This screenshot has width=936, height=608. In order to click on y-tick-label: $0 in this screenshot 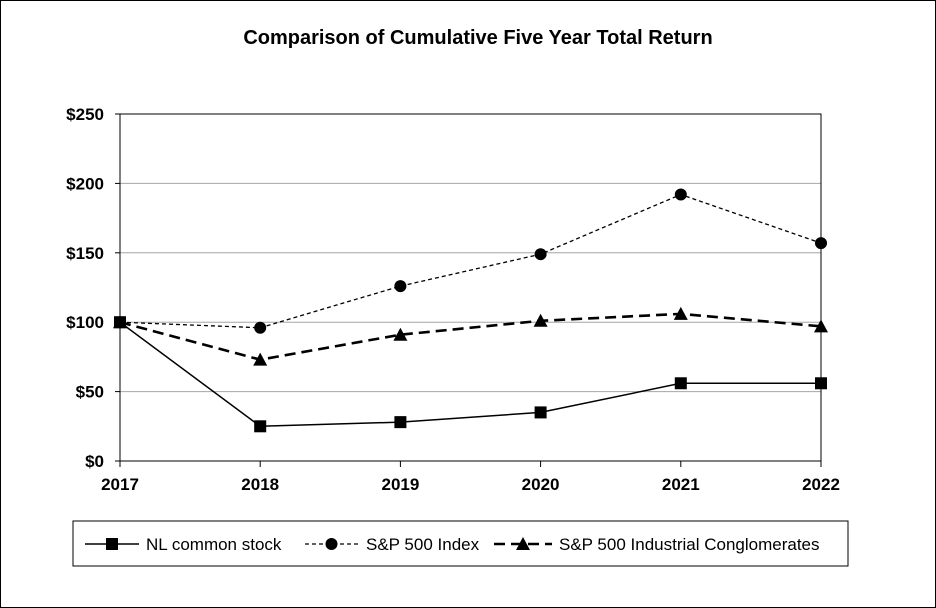, I will do `click(94, 461)`.